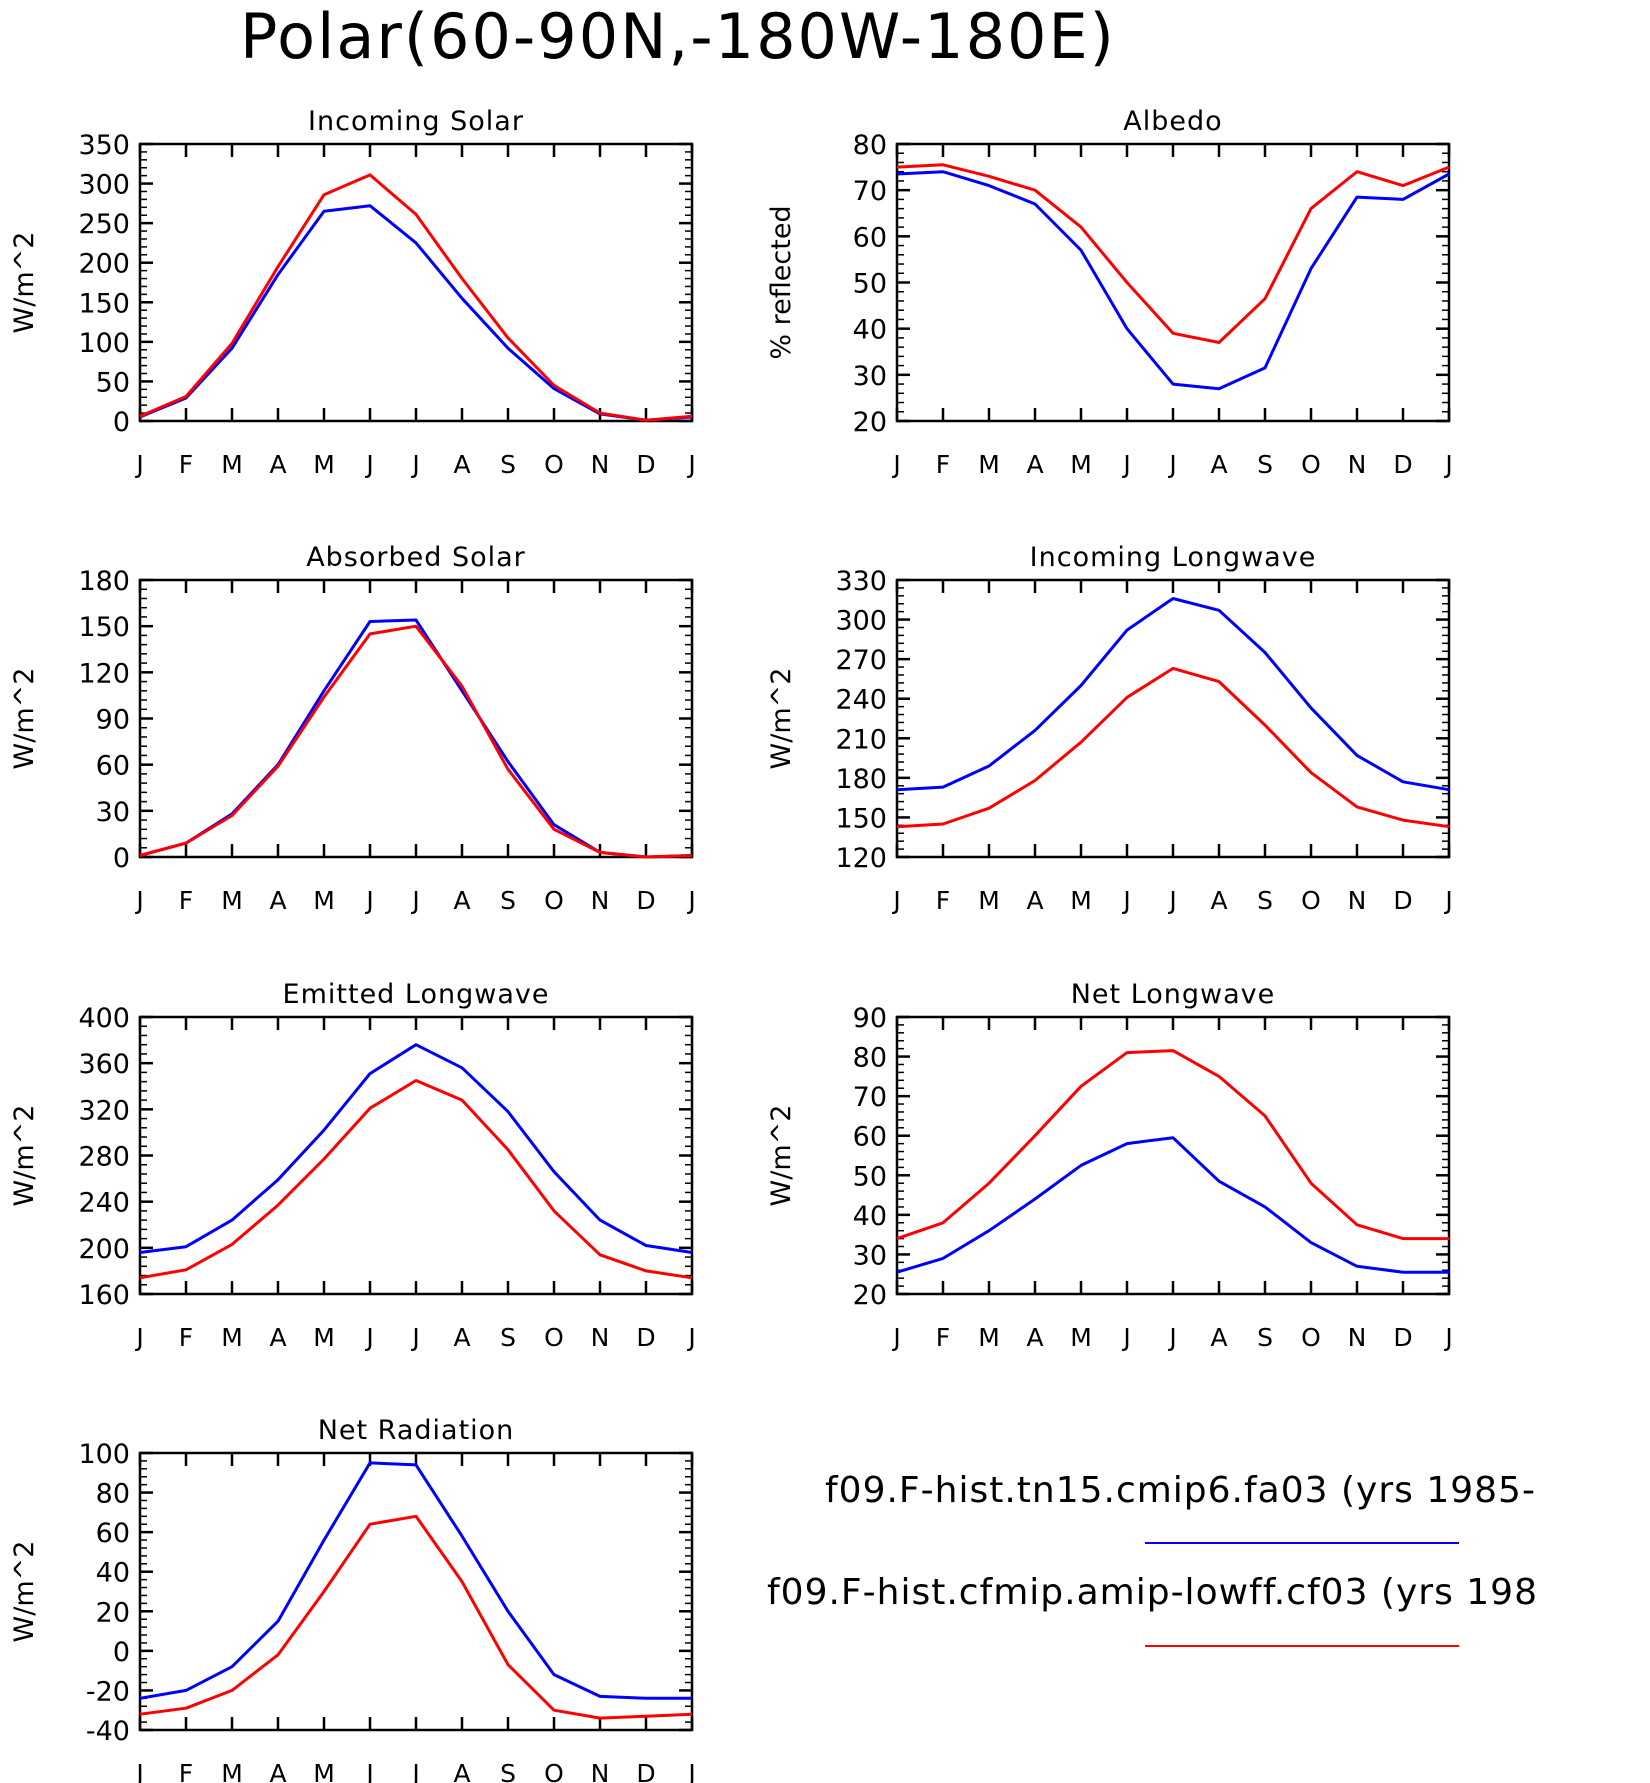 The image size is (1650, 1783). I want to click on page-title: Polar(60-90N,-180W-180E), so click(678, 36).